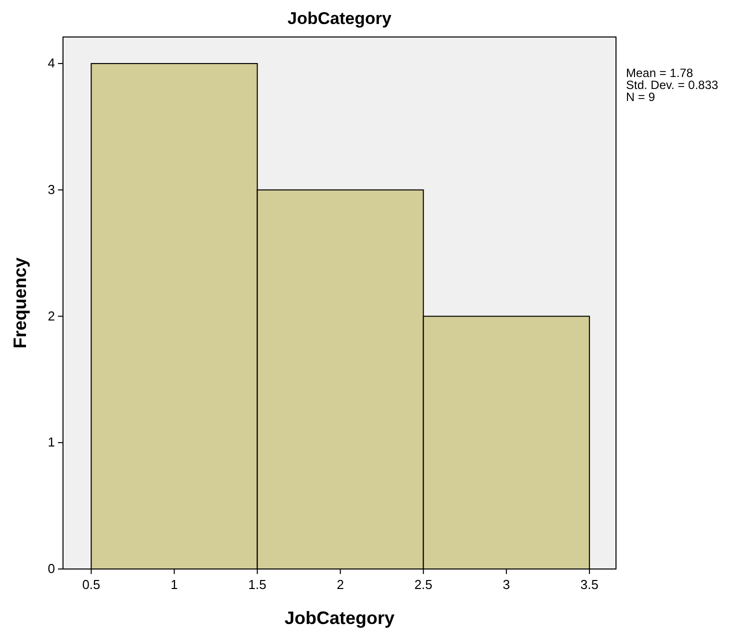  Describe the element at coordinates (340, 584) in the screenshot. I see `x-tick-label: 2` at that location.